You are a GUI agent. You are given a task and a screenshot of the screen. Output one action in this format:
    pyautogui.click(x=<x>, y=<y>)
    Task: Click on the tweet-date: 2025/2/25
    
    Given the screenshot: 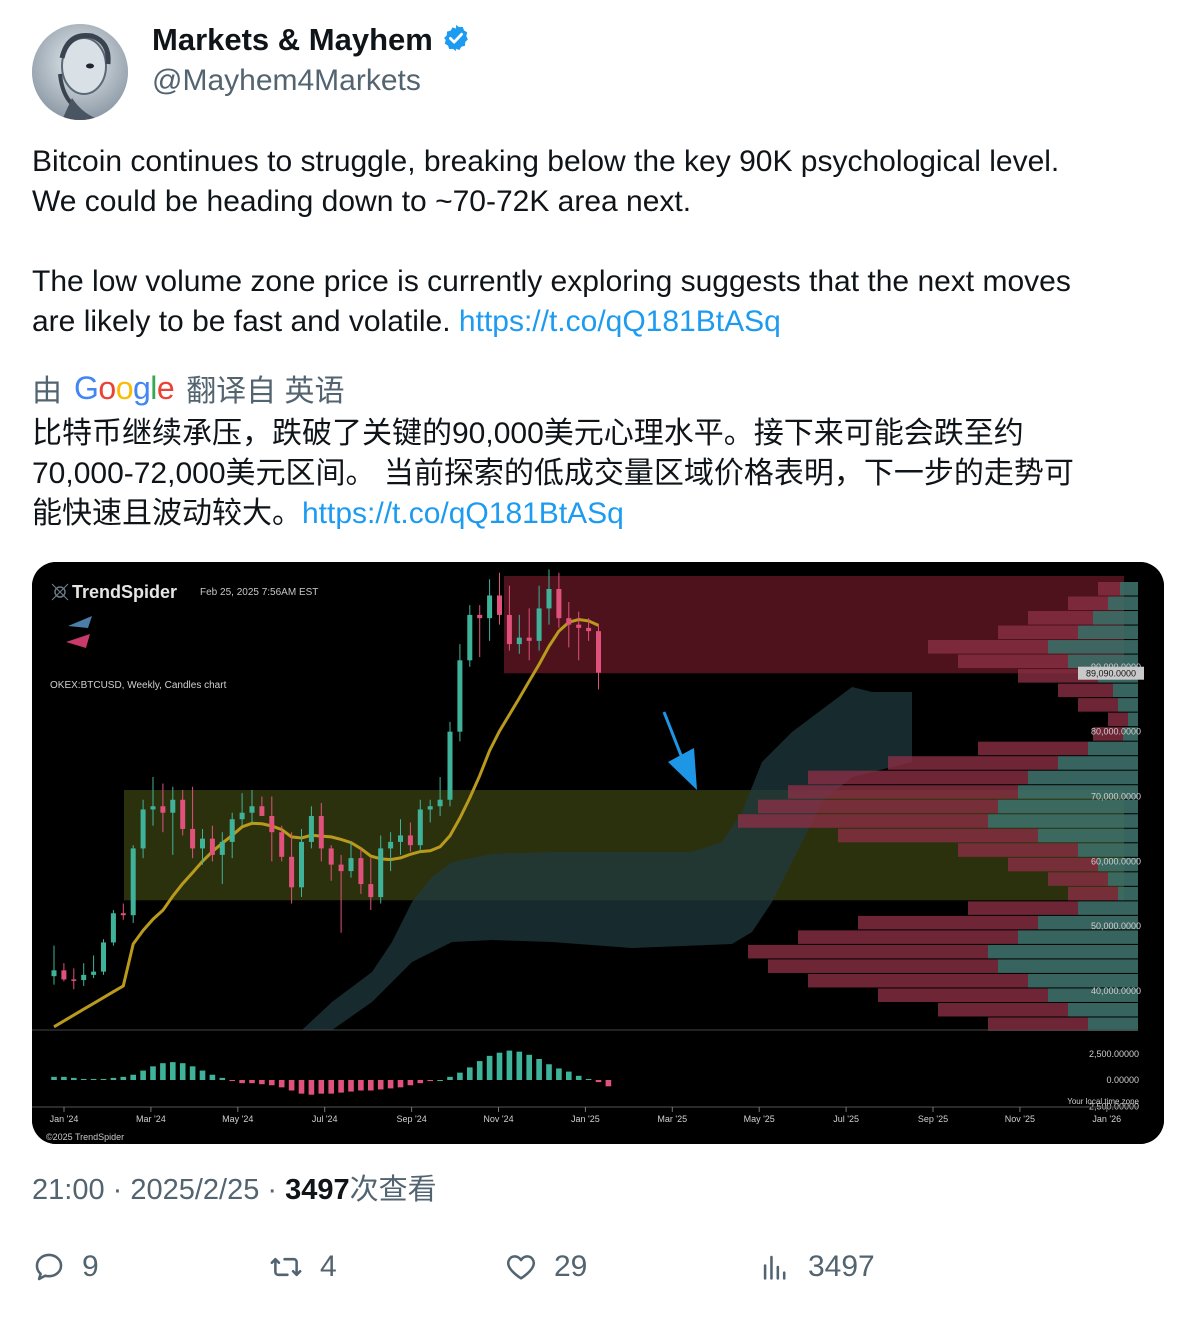 What is the action you would take?
    pyautogui.click(x=195, y=1190)
    